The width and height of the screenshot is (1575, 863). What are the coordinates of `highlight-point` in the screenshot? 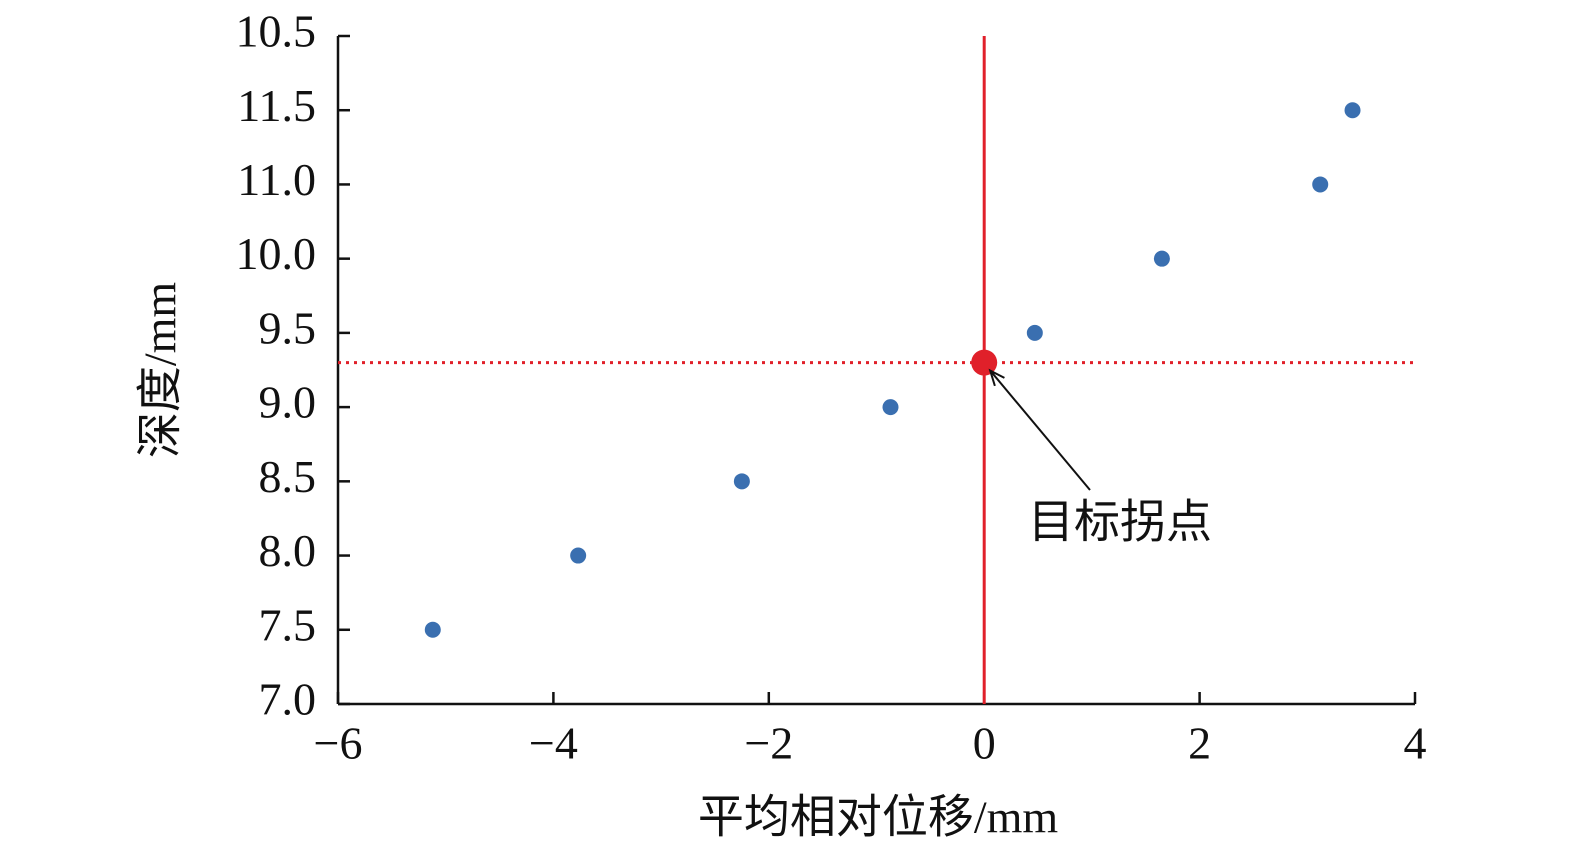 It's located at (984, 362).